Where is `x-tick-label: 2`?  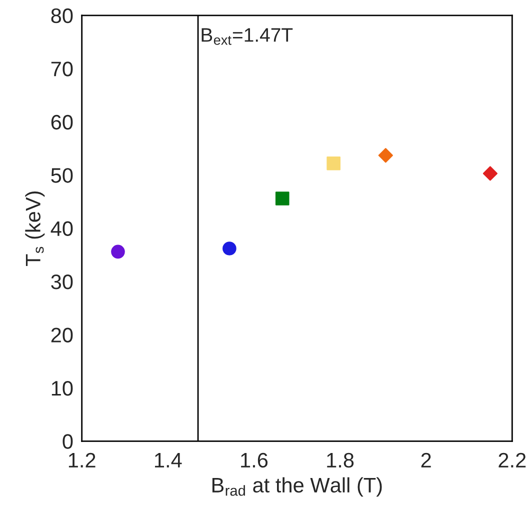
x-tick-label: 2 is located at coordinates (426, 460).